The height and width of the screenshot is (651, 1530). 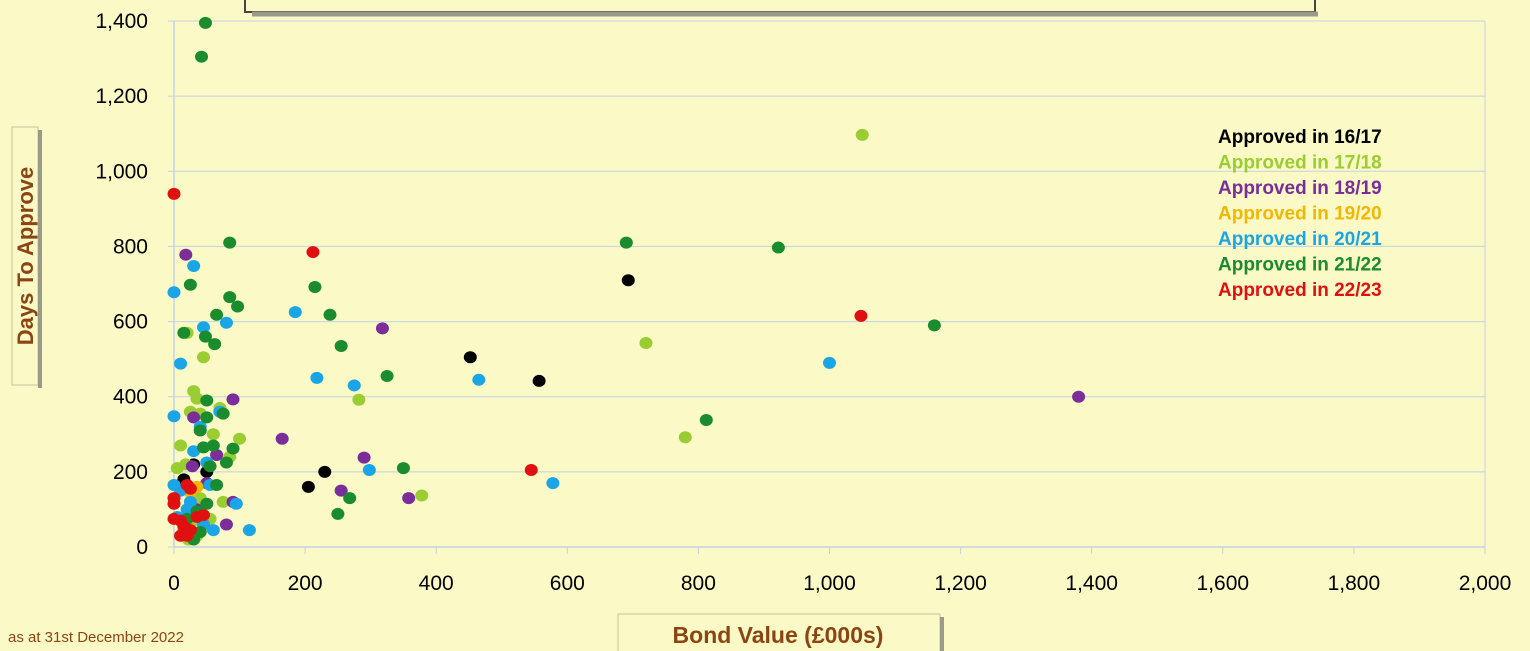 I want to click on y-axis-title: Days To Approve, so click(x=25, y=256).